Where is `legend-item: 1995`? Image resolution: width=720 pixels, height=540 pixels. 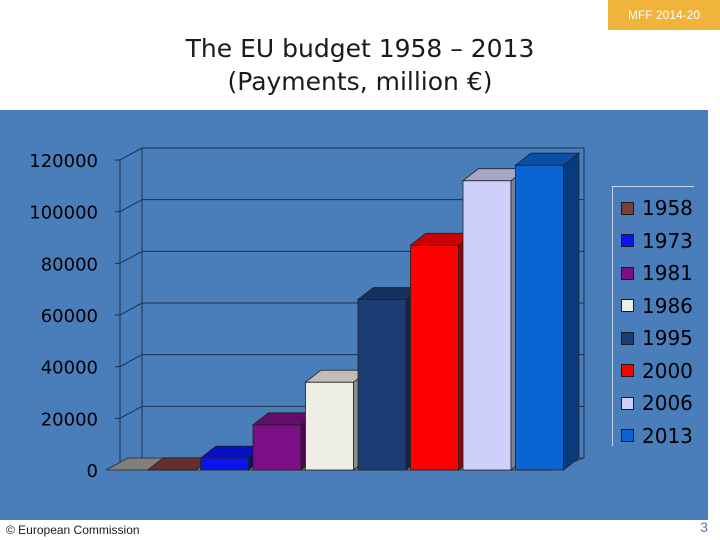
legend-item: 1995 is located at coordinates (653, 338).